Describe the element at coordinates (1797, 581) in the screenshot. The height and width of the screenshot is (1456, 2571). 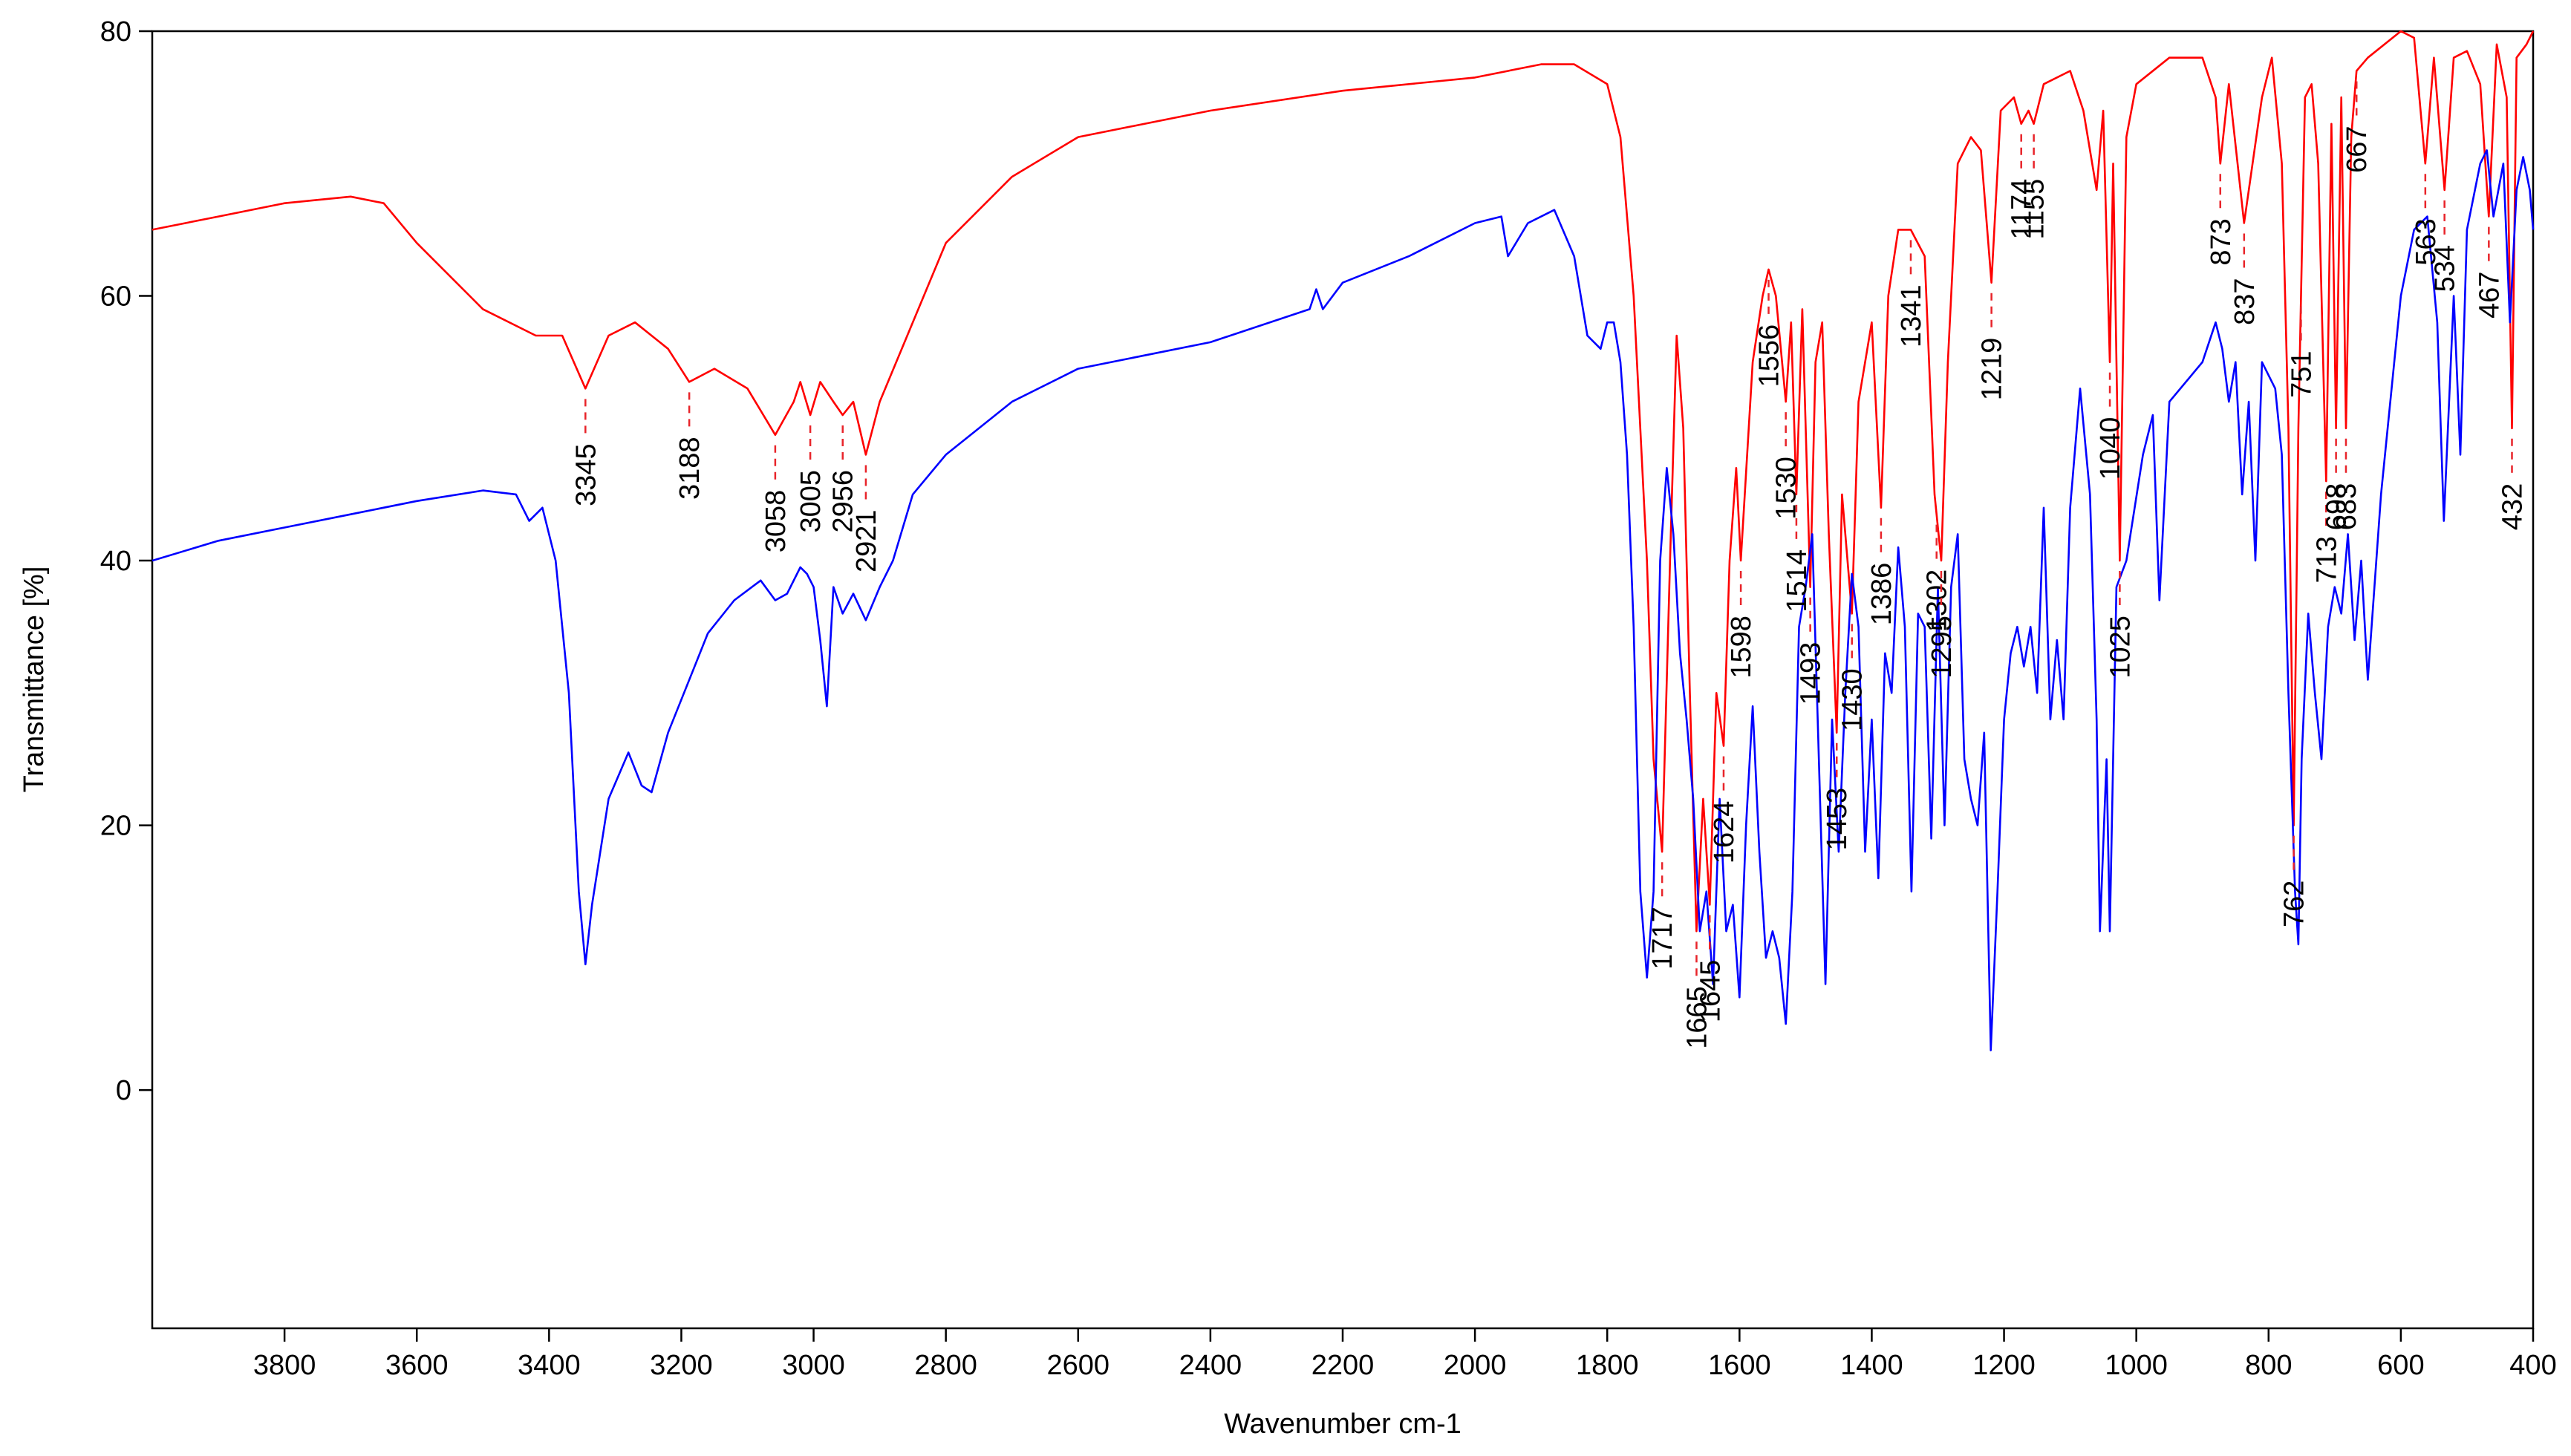
I see `peak-label: 1514` at that location.